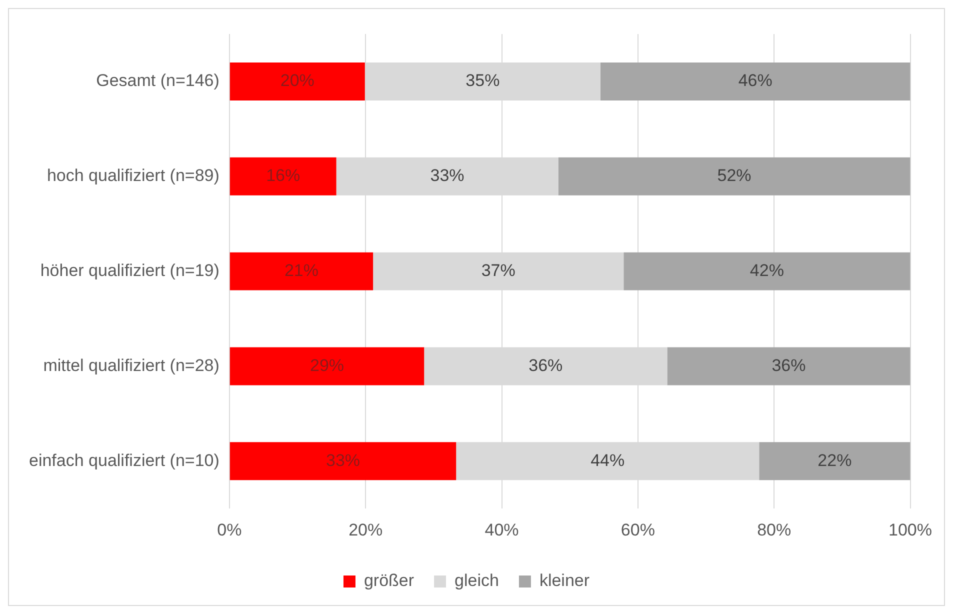  Describe the element at coordinates (130, 270) in the screenshot. I see `y-tick-label: höher qualifiziert (n=19)` at that location.